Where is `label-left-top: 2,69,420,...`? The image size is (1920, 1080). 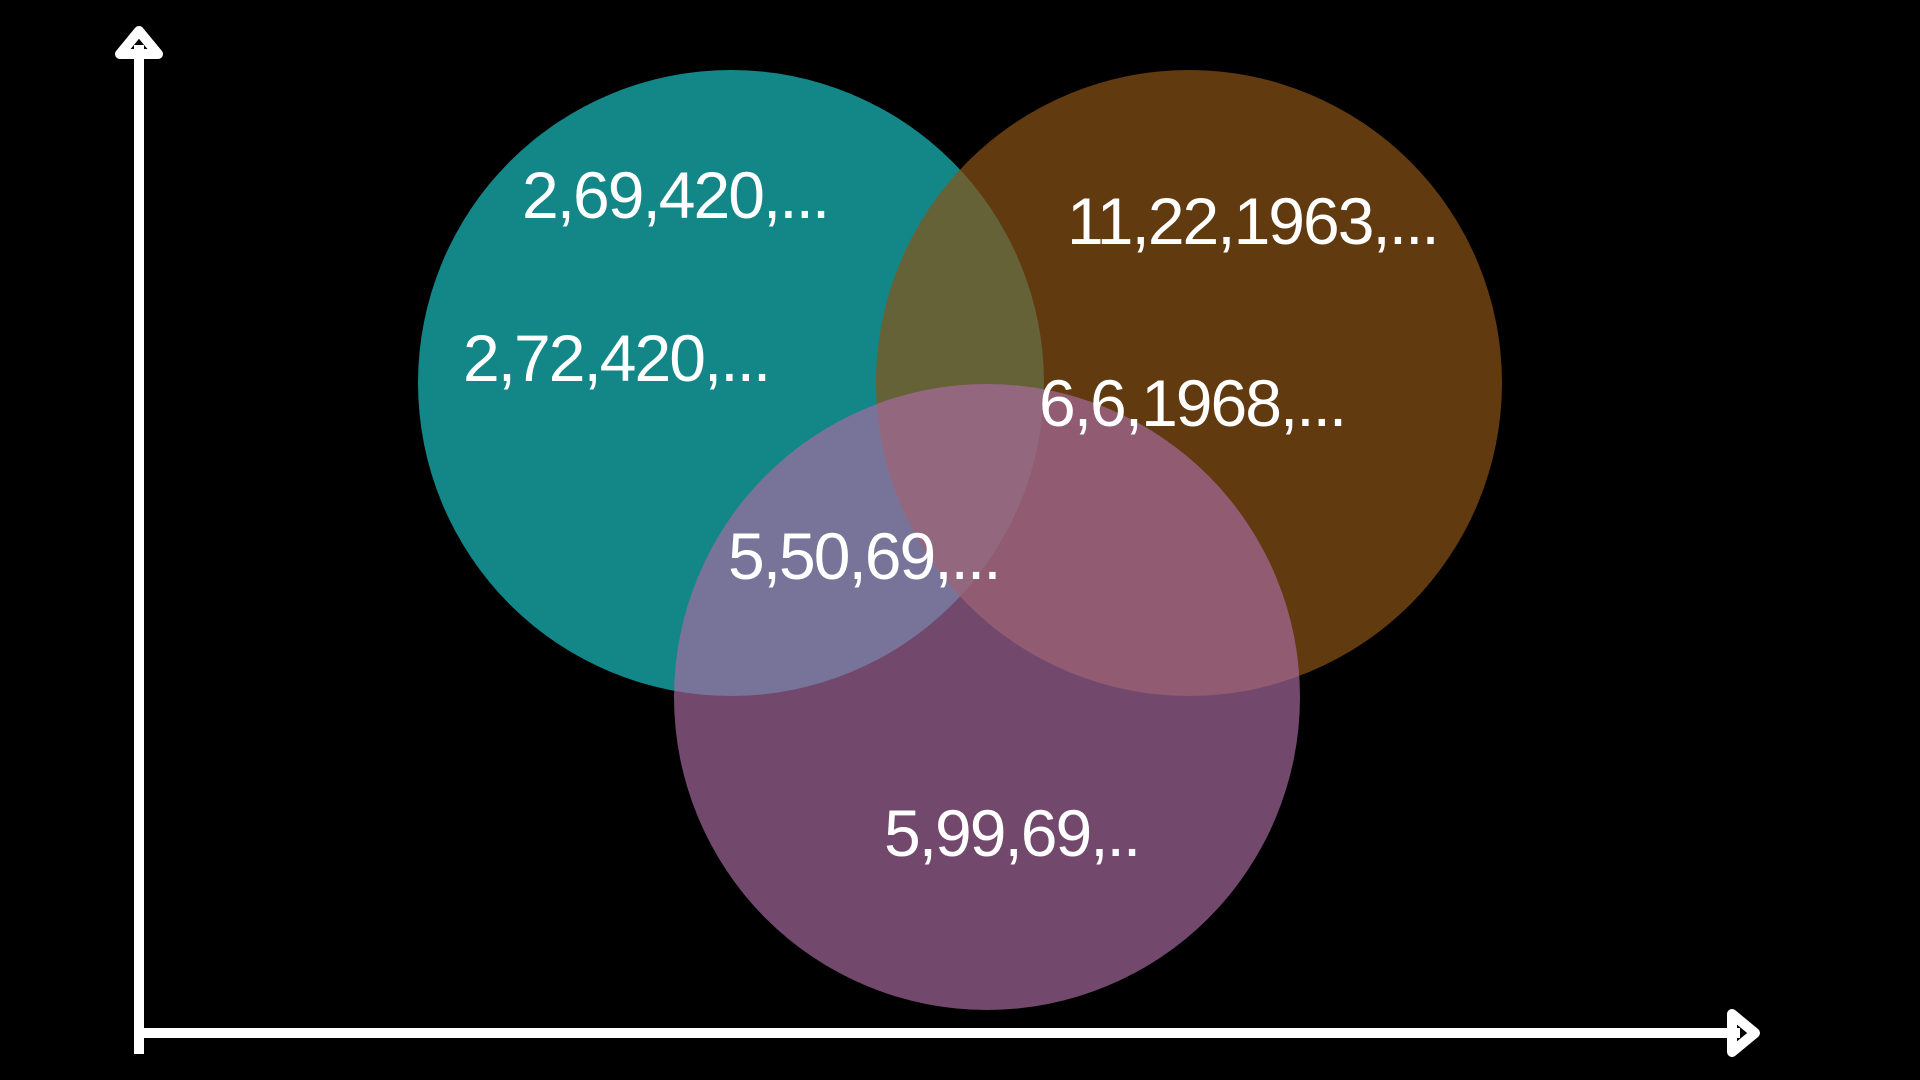 label-left-top: 2,69,420,... is located at coordinates (675, 195).